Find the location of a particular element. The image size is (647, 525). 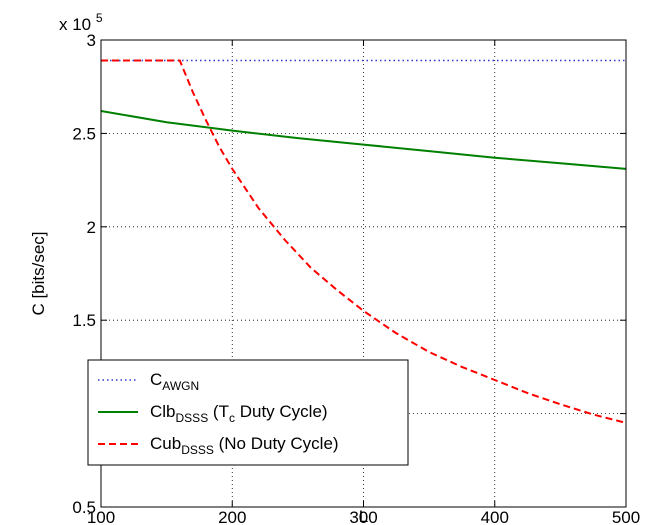

legend-label-clb-rest-1: (T is located at coordinates (218, 411).